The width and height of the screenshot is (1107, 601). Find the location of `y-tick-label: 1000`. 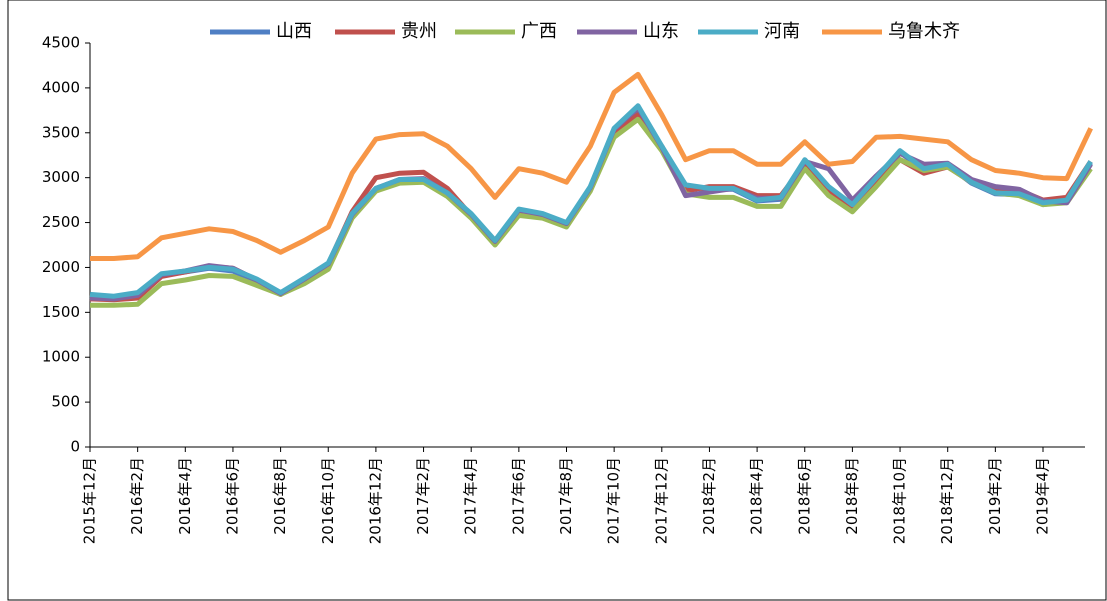

y-tick-label: 1000 is located at coordinates (61, 357).